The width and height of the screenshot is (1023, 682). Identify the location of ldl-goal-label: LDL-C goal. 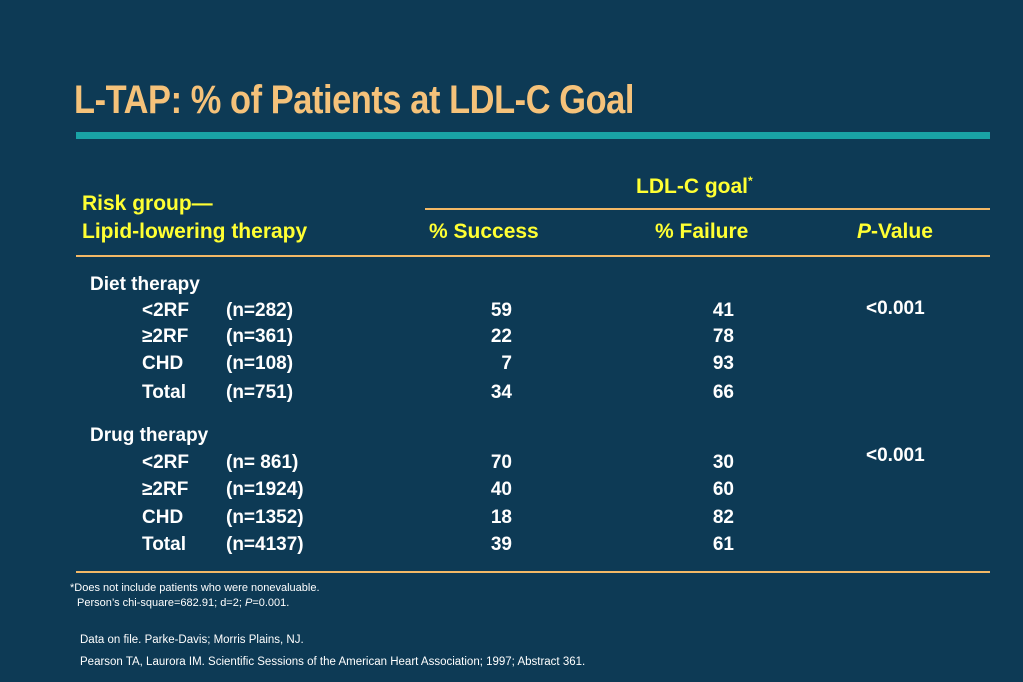
(692, 186).